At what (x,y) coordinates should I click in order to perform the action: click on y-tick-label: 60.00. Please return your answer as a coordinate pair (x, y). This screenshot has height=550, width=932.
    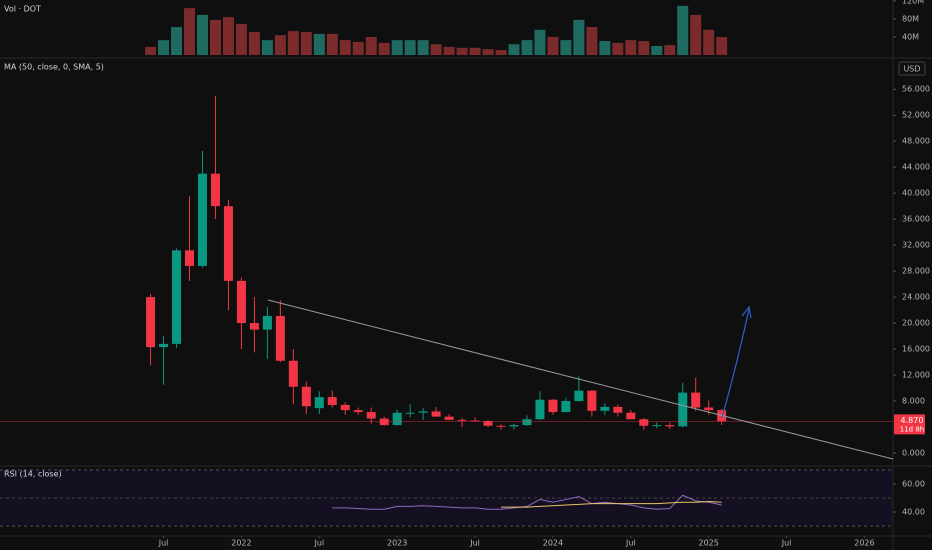
    Looking at the image, I should click on (913, 484).